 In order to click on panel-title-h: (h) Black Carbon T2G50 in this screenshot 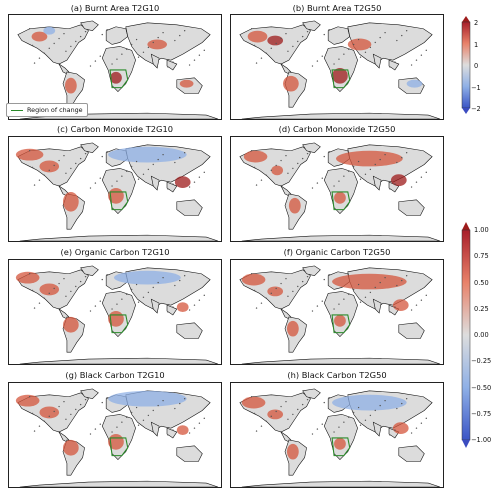, I will do `click(337, 375)`.